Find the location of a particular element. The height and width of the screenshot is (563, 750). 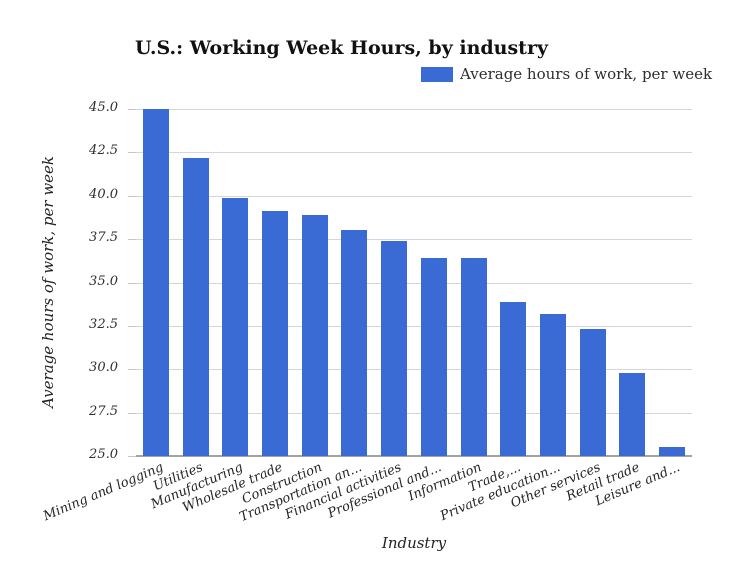

x-tick-label: Mining and logging is located at coordinates (103, 492).